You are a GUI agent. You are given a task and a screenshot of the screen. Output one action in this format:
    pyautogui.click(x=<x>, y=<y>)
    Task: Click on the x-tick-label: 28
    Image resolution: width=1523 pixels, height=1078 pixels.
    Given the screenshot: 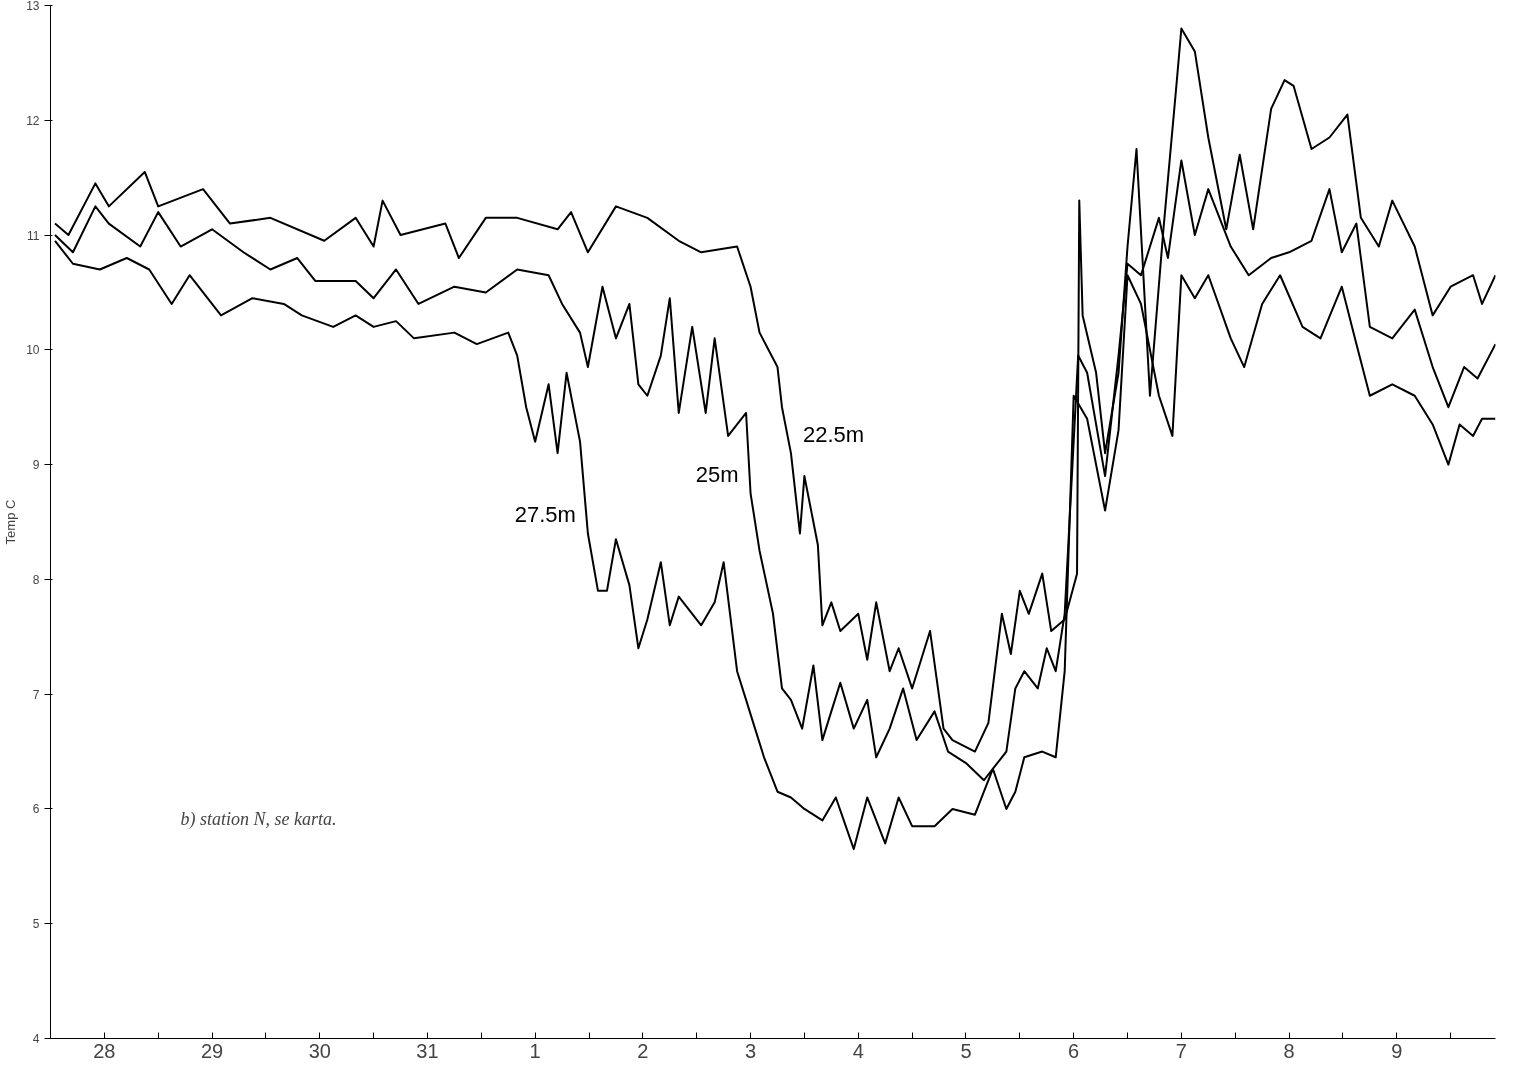 What is the action you would take?
    pyautogui.click(x=104, y=1050)
    